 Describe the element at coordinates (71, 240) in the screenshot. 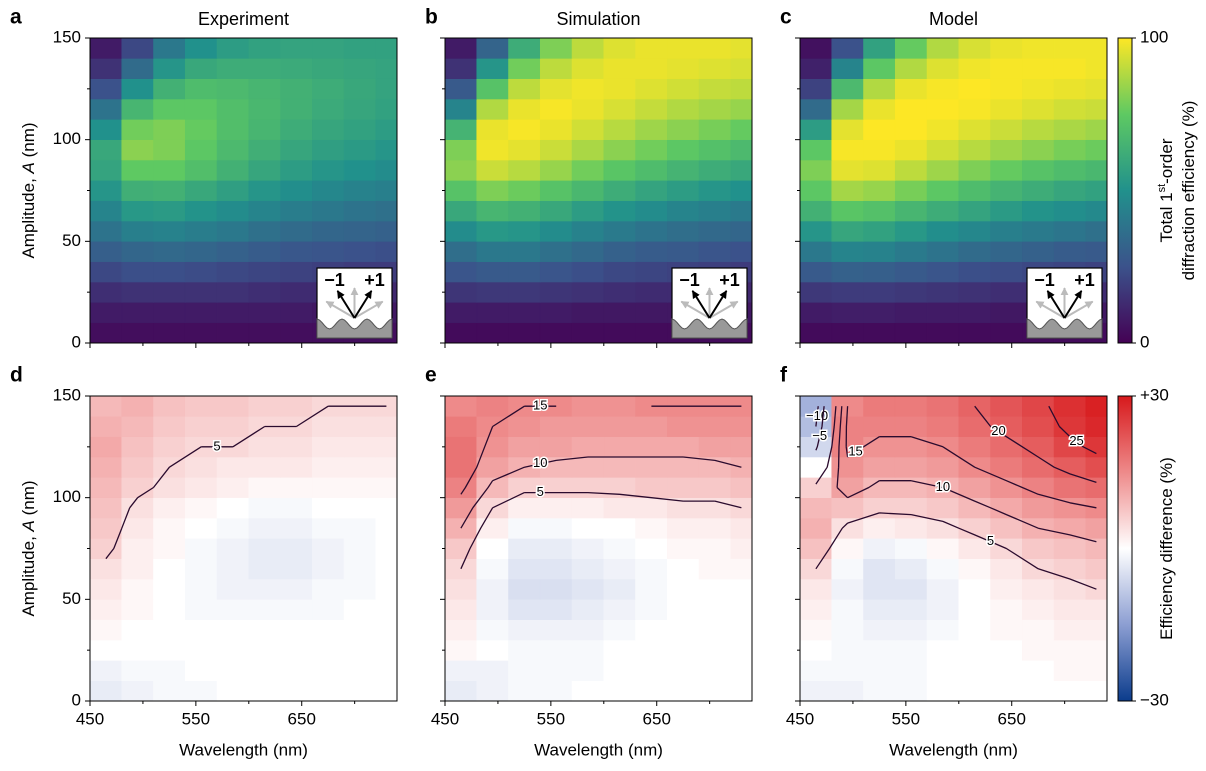

I see `y-tick-label: 50` at that location.